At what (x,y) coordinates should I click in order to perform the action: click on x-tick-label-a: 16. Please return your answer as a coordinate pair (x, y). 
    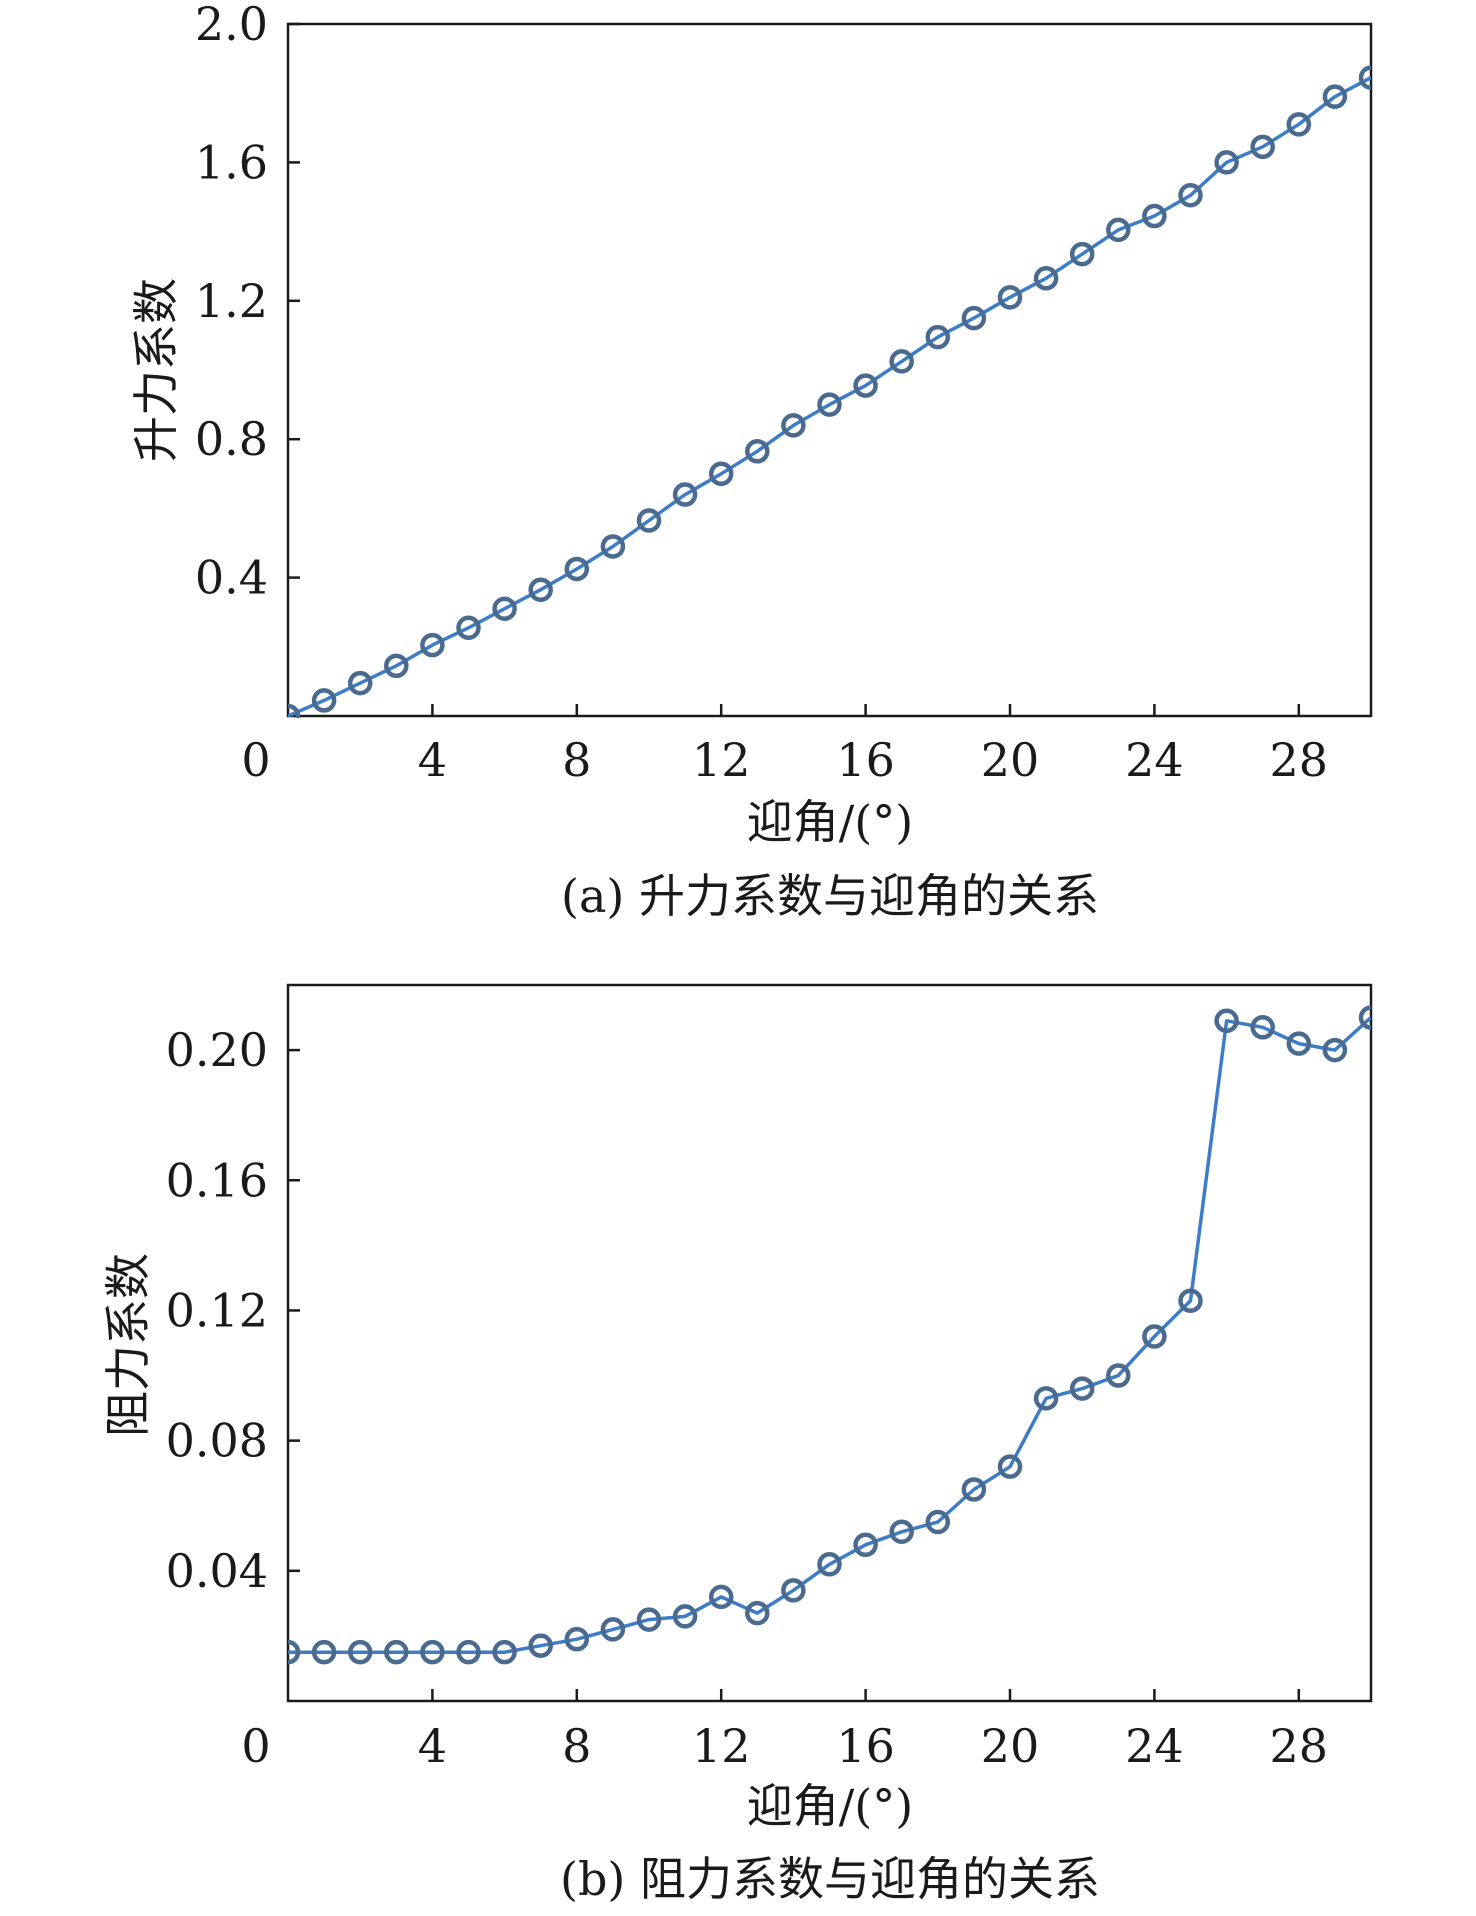
    Looking at the image, I should click on (865, 760).